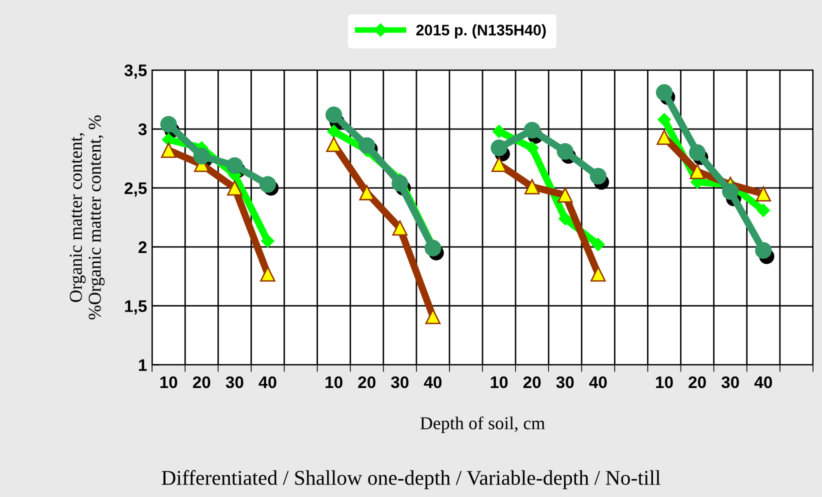 This screenshot has width=822, height=497. Describe the element at coordinates (136, 307) in the screenshot. I see `y-tick-label: 1,5` at that location.